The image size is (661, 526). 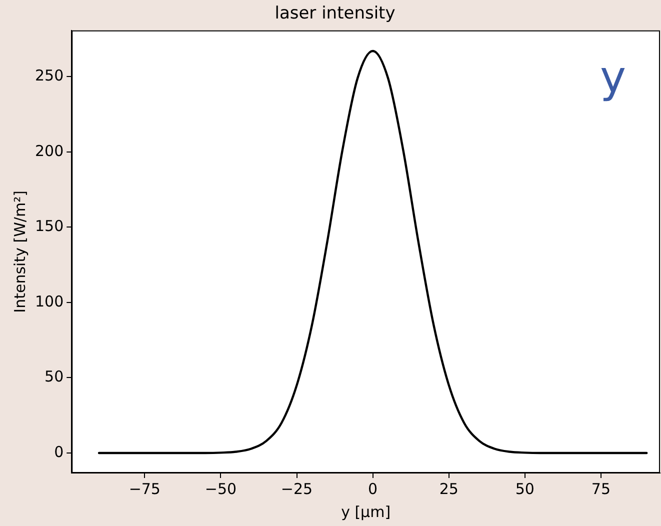 I want to click on x-tick-label: −25, so click(x=296, y=489).